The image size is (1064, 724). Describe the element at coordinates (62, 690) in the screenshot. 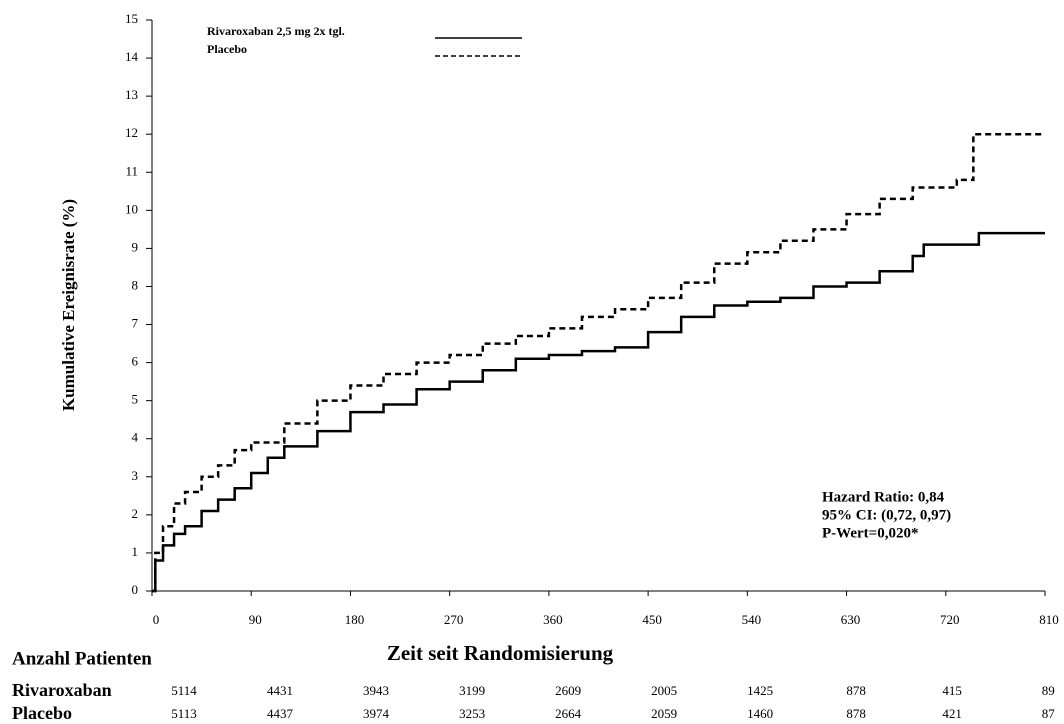

I see `risk-row-label: Rivaroxaban` at that location.